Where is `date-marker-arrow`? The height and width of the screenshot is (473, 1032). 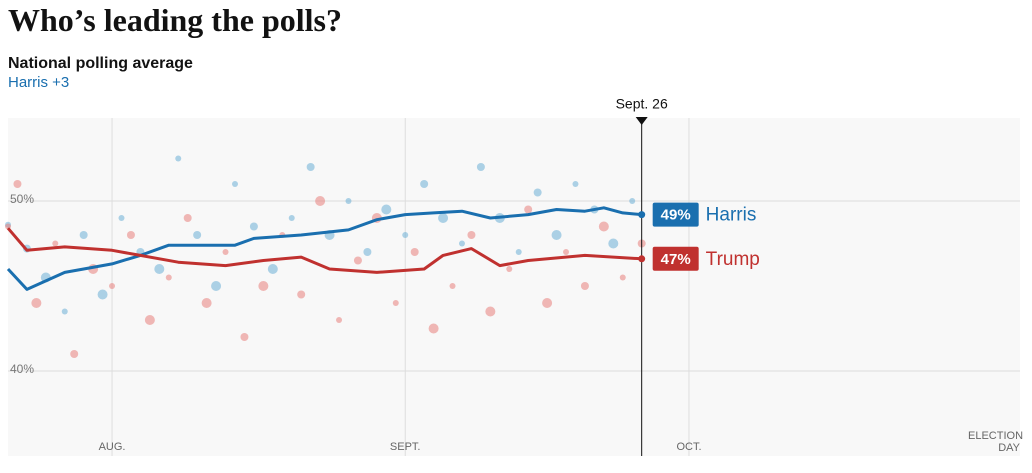 date-marker-arrow is located at coordinates (641, 121).